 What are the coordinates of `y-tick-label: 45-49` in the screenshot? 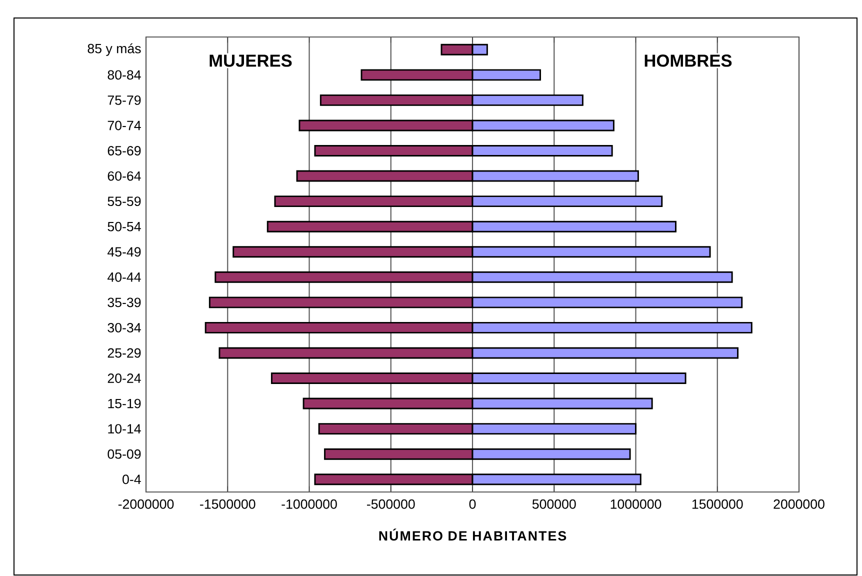 It's located at (124, 252).